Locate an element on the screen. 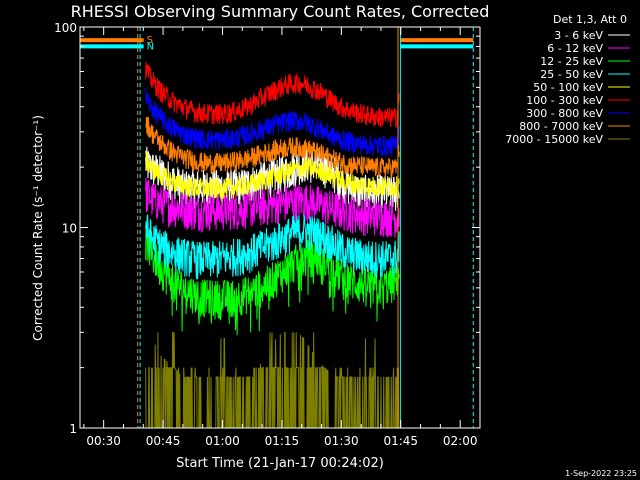 This screenshot has height=480, width=640. x-tick-label: 01:45 is located at coordinates (400, 441).